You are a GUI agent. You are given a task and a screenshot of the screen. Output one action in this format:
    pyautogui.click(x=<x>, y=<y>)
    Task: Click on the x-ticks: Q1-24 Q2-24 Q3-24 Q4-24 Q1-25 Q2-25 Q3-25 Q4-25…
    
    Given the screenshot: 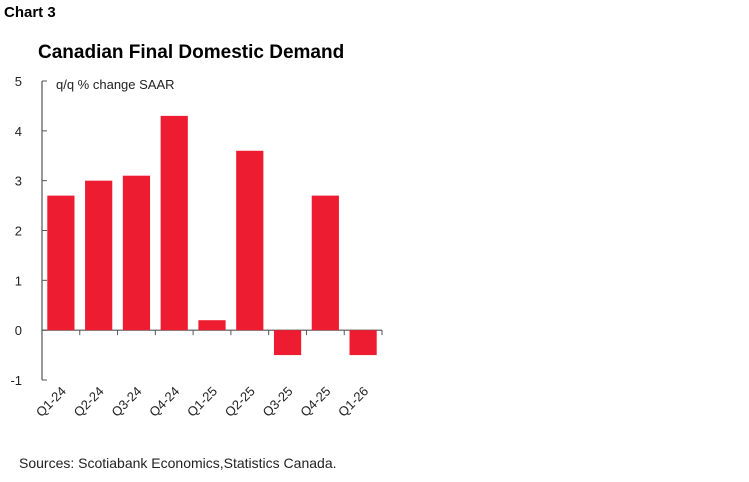 What is the action you would take?
    pyautogui.click(x=208, y=375)
    